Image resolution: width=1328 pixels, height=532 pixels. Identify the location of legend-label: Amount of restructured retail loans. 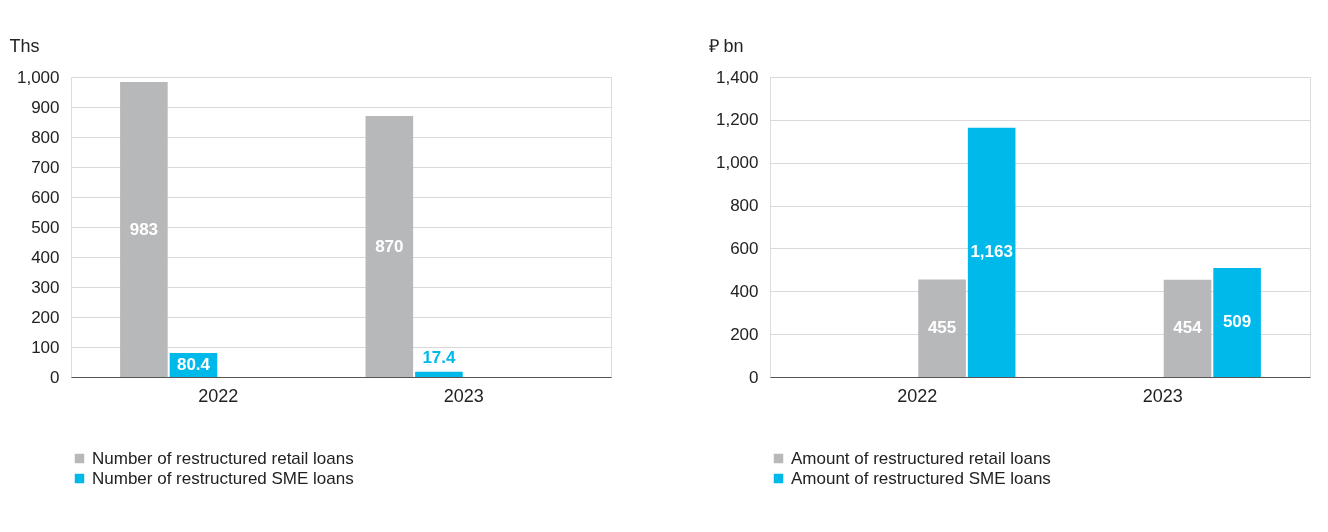
(921, 458).